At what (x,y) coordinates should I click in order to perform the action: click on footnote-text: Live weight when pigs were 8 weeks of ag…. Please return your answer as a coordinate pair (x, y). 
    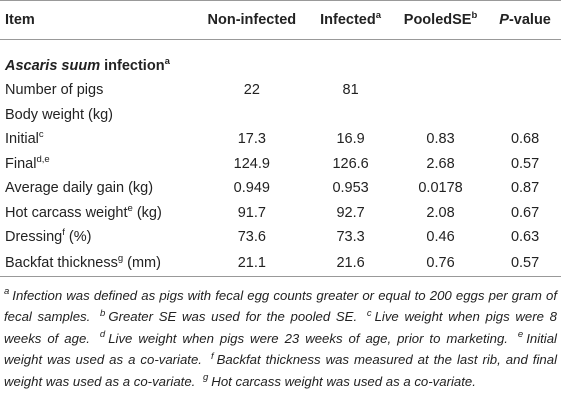
    Looking at the image, I should click on (280, 327).